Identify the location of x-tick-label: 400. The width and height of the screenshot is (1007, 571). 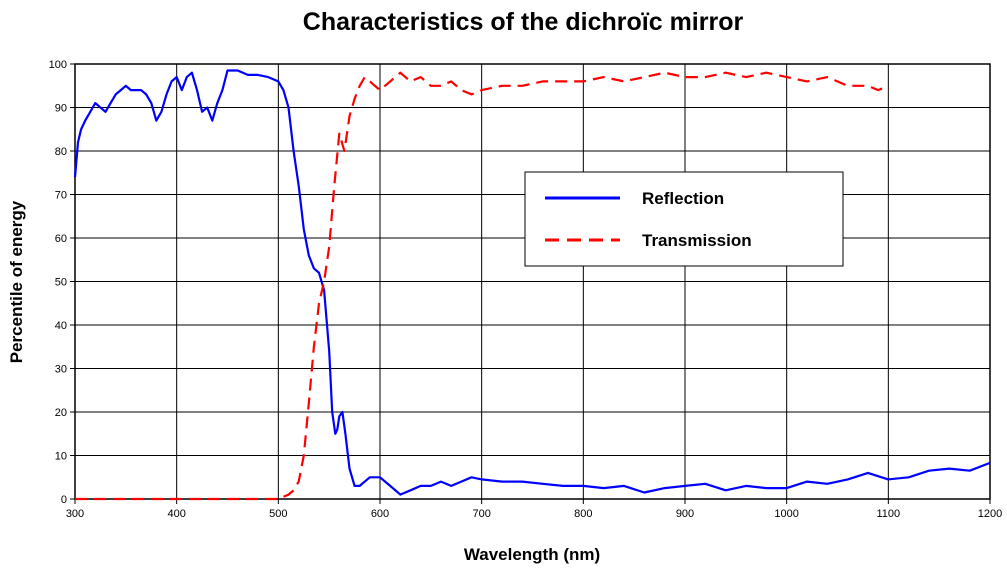
(176, 514).